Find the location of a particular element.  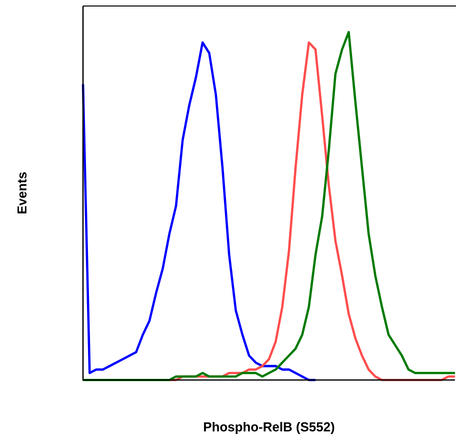

y-axis-title: Events is located at coordinates (22, 193).